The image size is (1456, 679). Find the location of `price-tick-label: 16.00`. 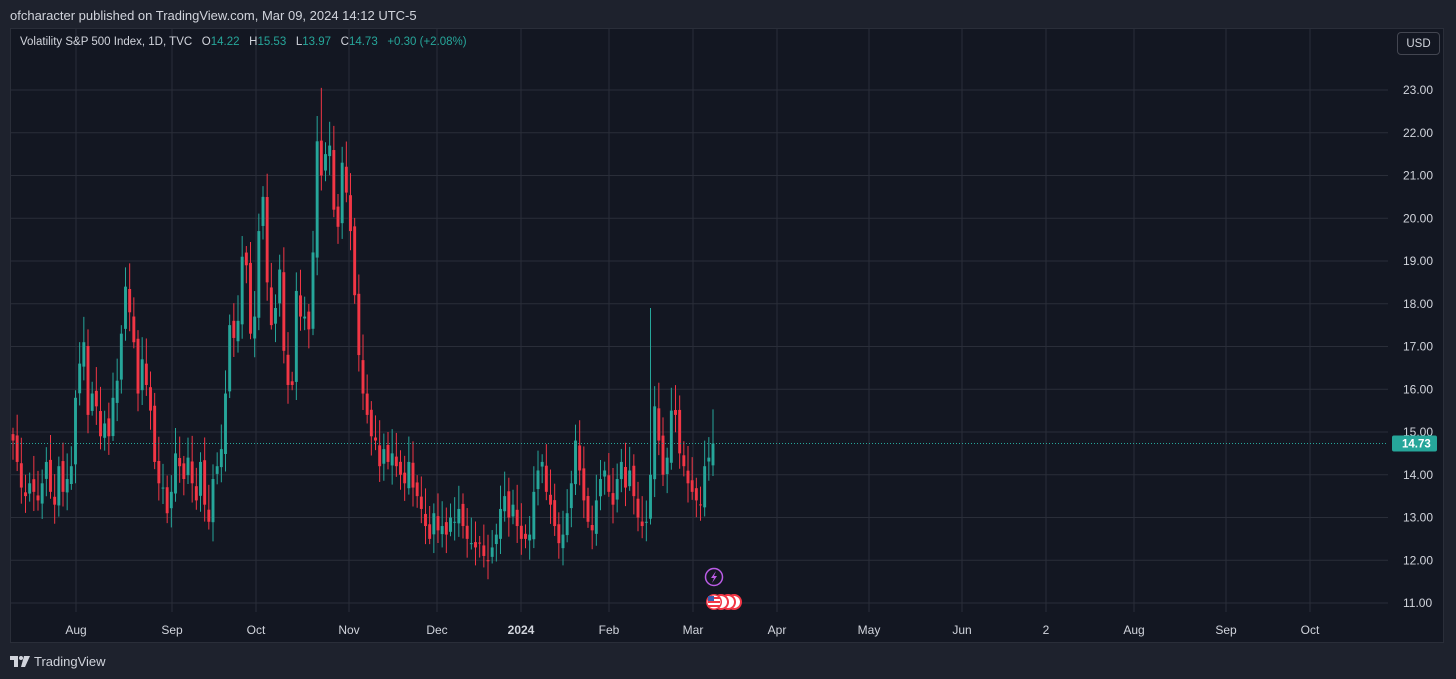

price-tick-label: 16.00 is located at coordinates (1418, 389).